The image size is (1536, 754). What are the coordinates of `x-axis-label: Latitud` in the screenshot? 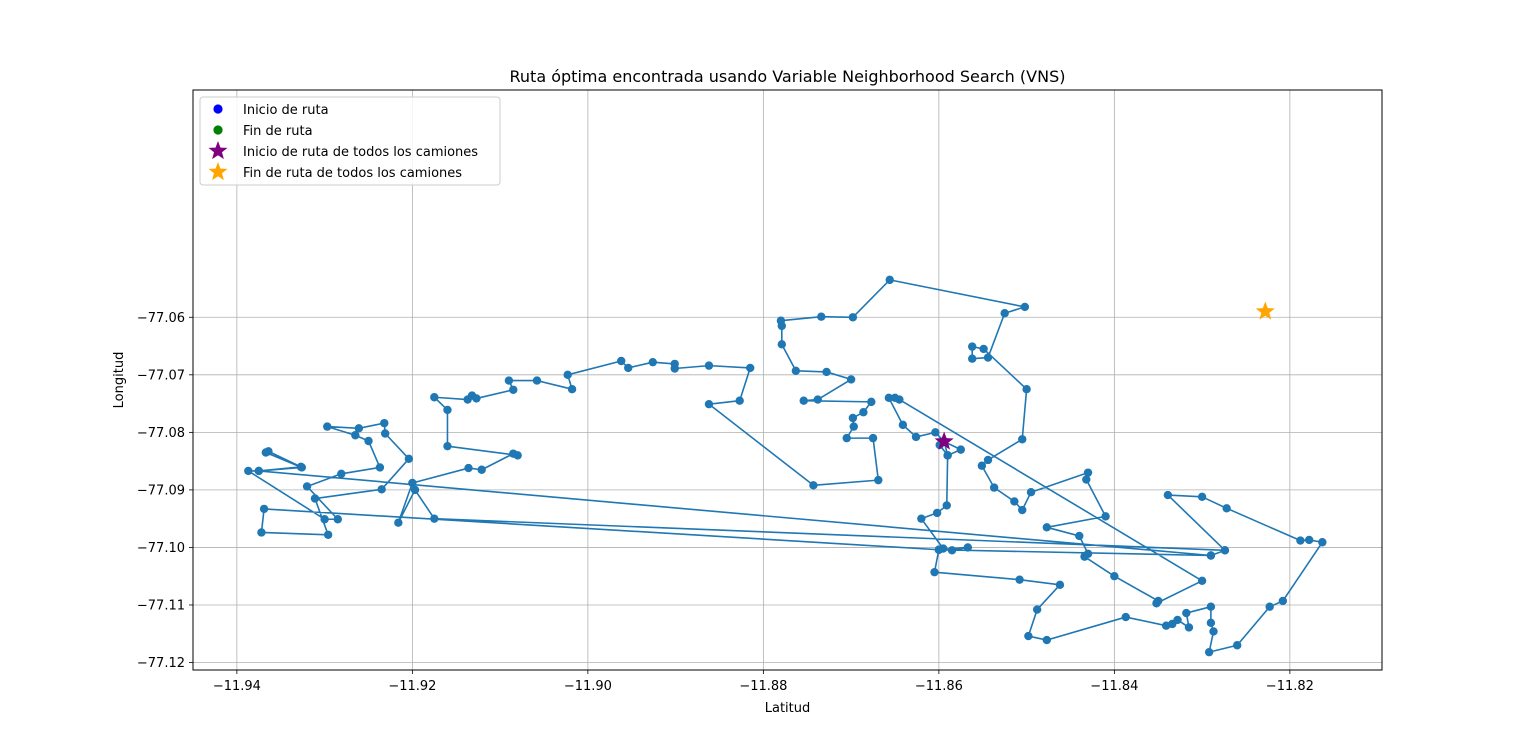 It's located at (788, 708).